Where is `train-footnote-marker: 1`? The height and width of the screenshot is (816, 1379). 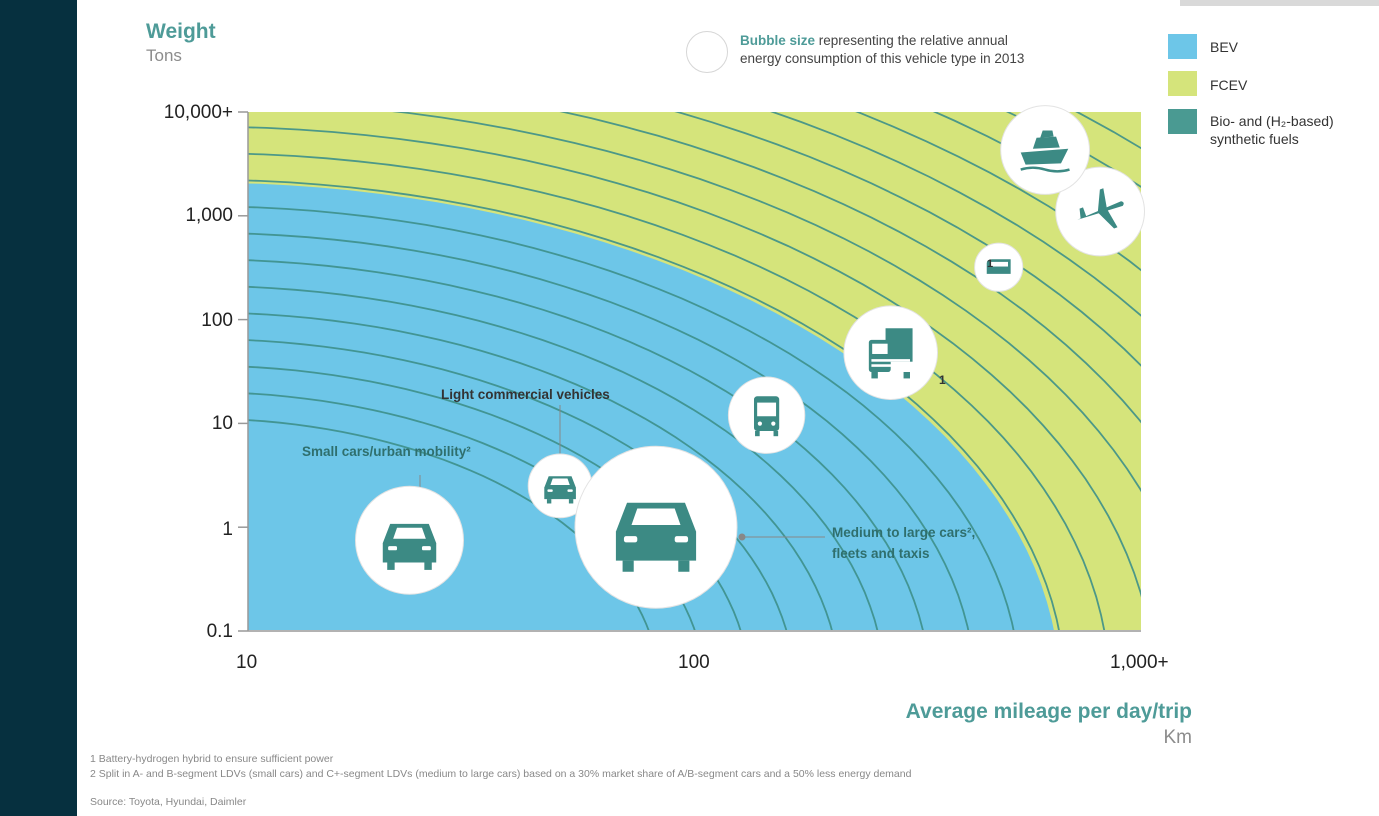 train-footnote-marker: 1 is located at coordinates (990, 264).